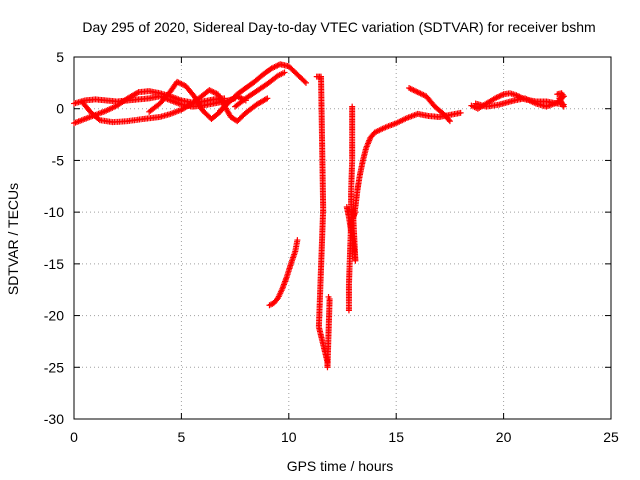 Image resolution: width=640 pixels, height=480 pixels. What do you see at coordinates (54, 264) in the screenshot?
I see `y-tick-label: -15` at bounding box center [54, 264].